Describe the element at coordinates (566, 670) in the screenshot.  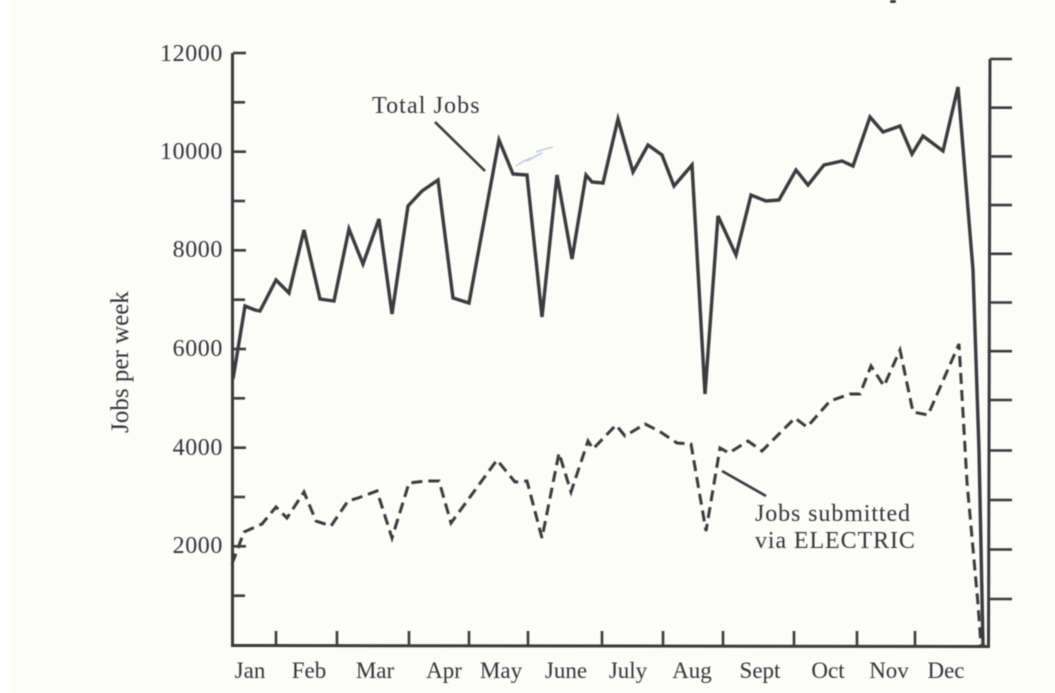
I see `svg-text: June` at that location.